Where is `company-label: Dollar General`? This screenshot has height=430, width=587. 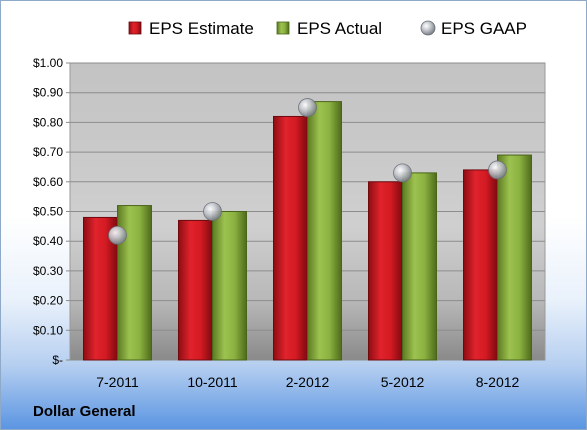
company-label: Dollar General is located at coordinates (84, 411).